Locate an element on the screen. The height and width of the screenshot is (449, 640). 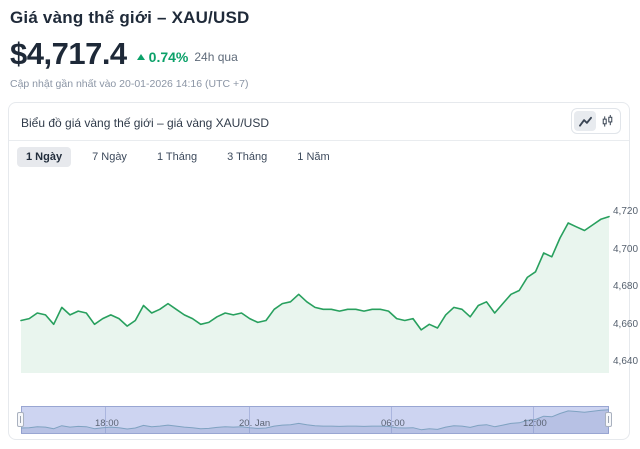
y-axis-label: 4,720 is located at coordinates (626, 211).